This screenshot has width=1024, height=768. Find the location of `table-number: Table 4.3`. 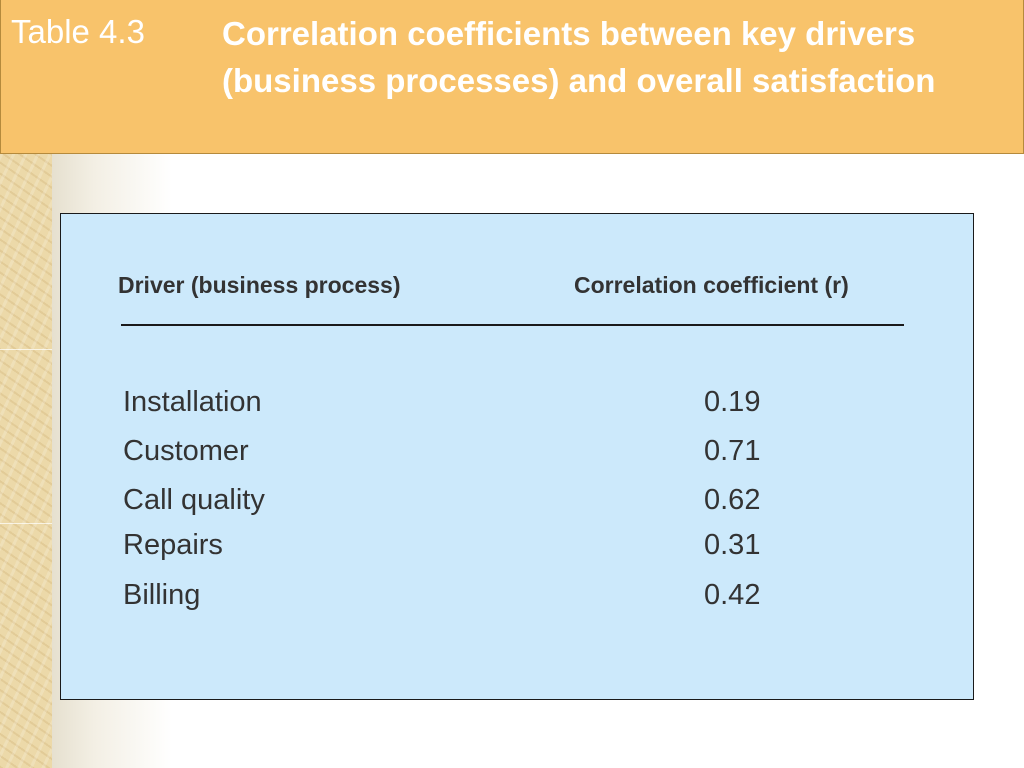

table-number: Table 4.3 is located at coordinates (78, 31).